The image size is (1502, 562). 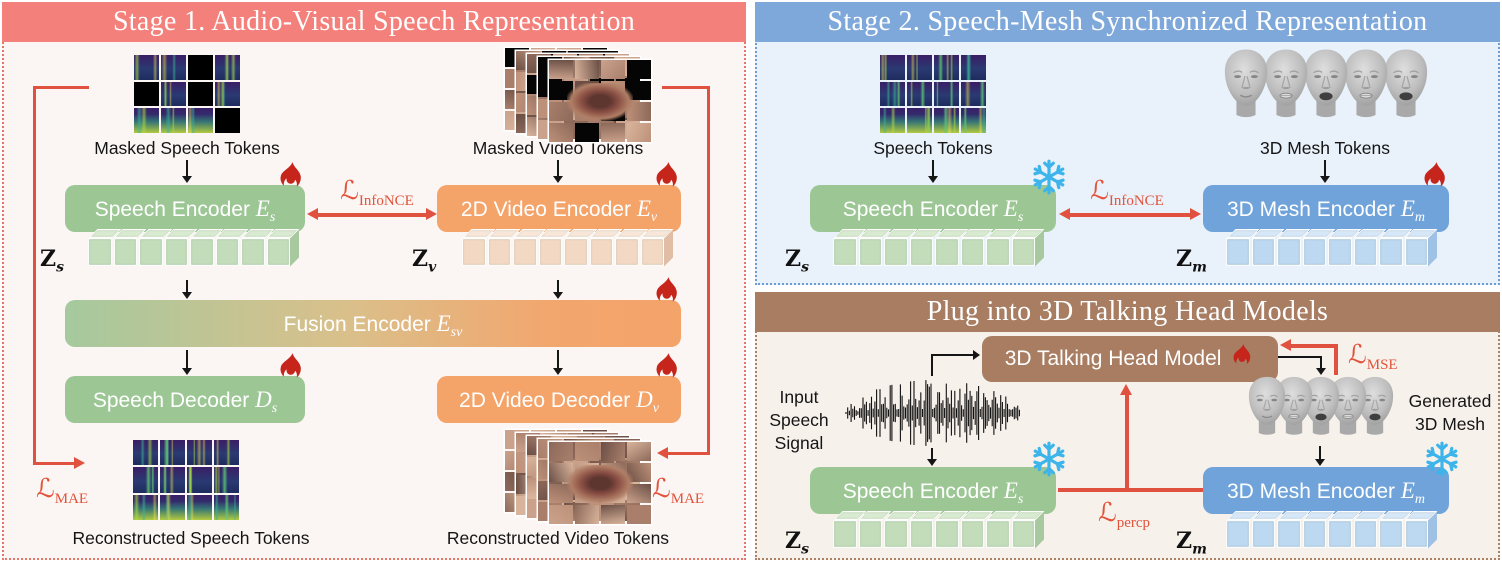 What do you see at coordinates (187, 289) in the screenshot?
I see `arrow-zs-to-fusion` at bounding box center [187, 289].